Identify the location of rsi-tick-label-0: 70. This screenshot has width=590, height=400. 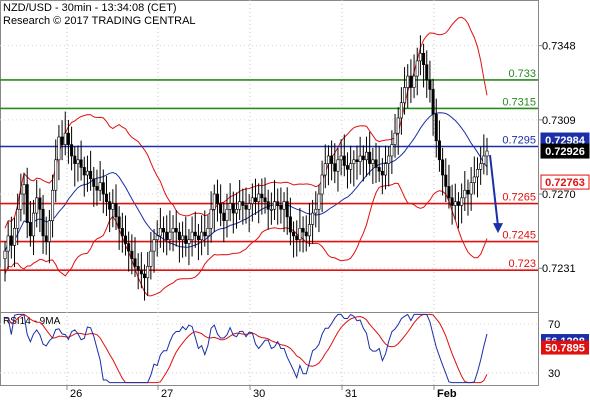
(554, 325).